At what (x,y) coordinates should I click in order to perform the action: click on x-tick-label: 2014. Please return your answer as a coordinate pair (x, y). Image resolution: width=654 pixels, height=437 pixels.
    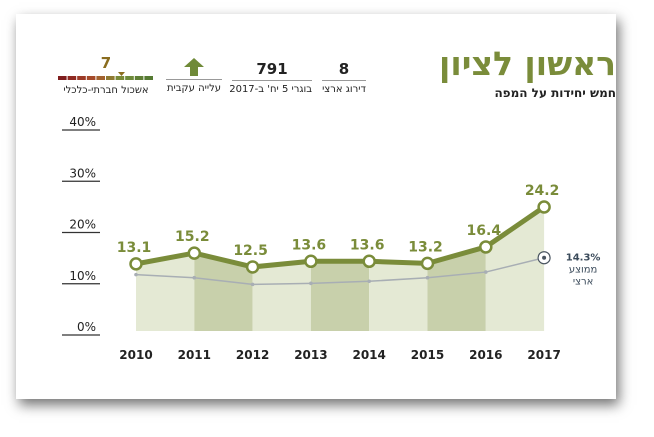
    Looking at the image, I should click on (368, 355).